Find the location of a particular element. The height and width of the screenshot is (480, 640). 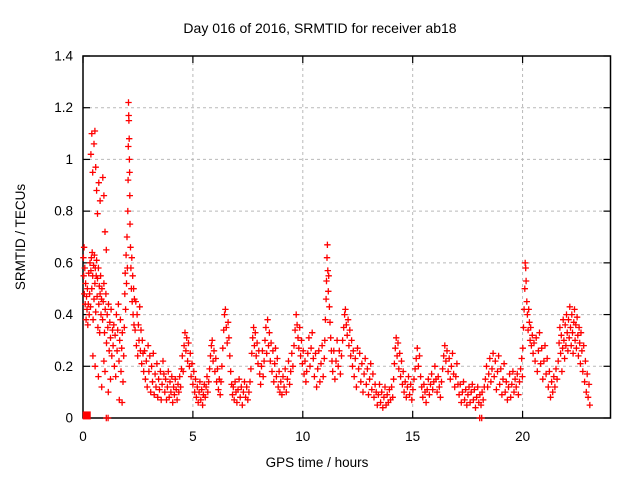

y-tick-label: 1 is located at coordinates (69, 159).